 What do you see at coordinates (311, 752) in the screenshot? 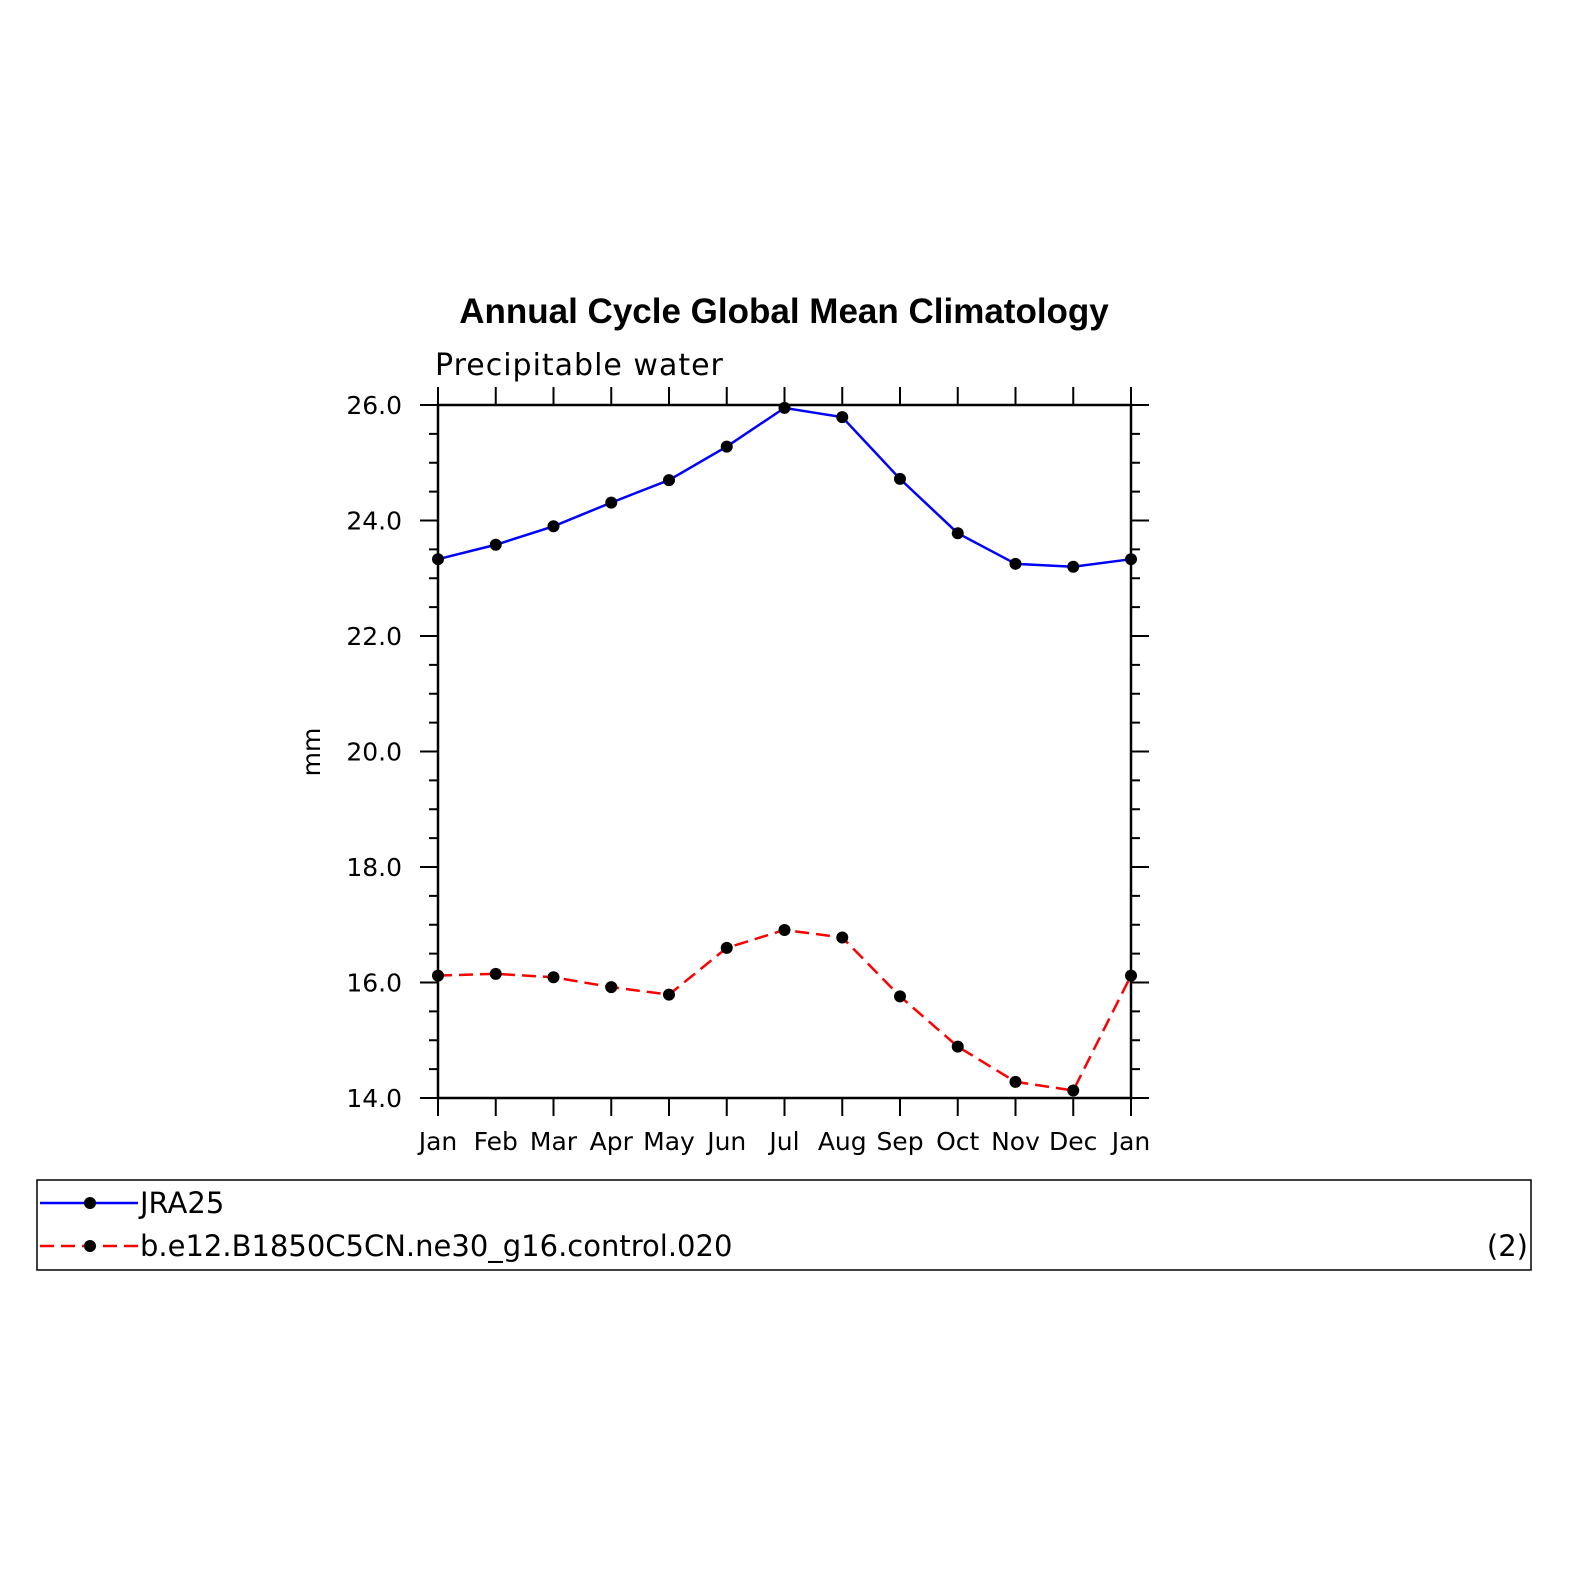
I see `y-axis-label: mm` at bounding box center [311, 752].